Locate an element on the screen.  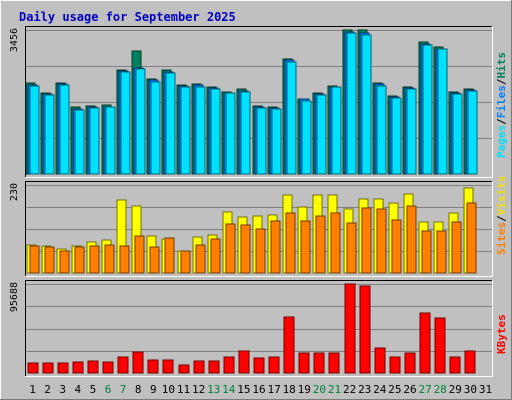
x-tick-label-day-1: 1 is located at coordinates (32, 389).